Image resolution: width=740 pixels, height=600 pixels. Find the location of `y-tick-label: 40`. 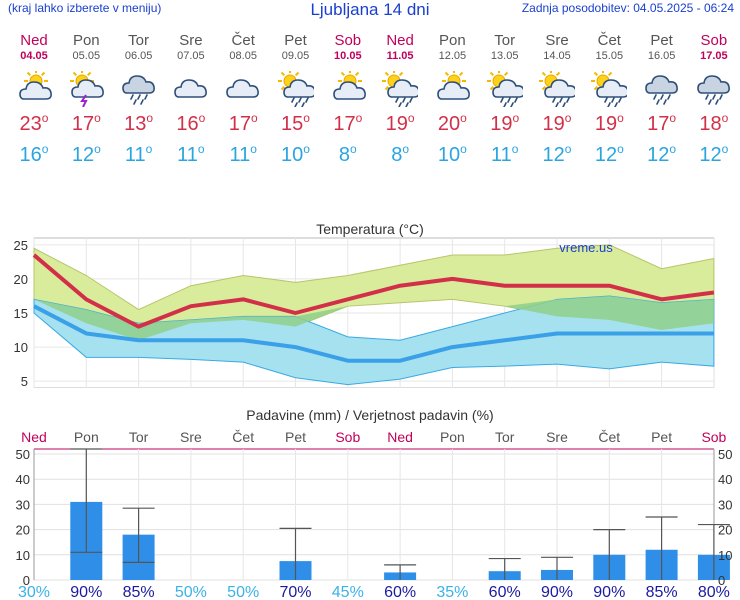

y-tick-label: 40 is located at coordinates (23, 479).